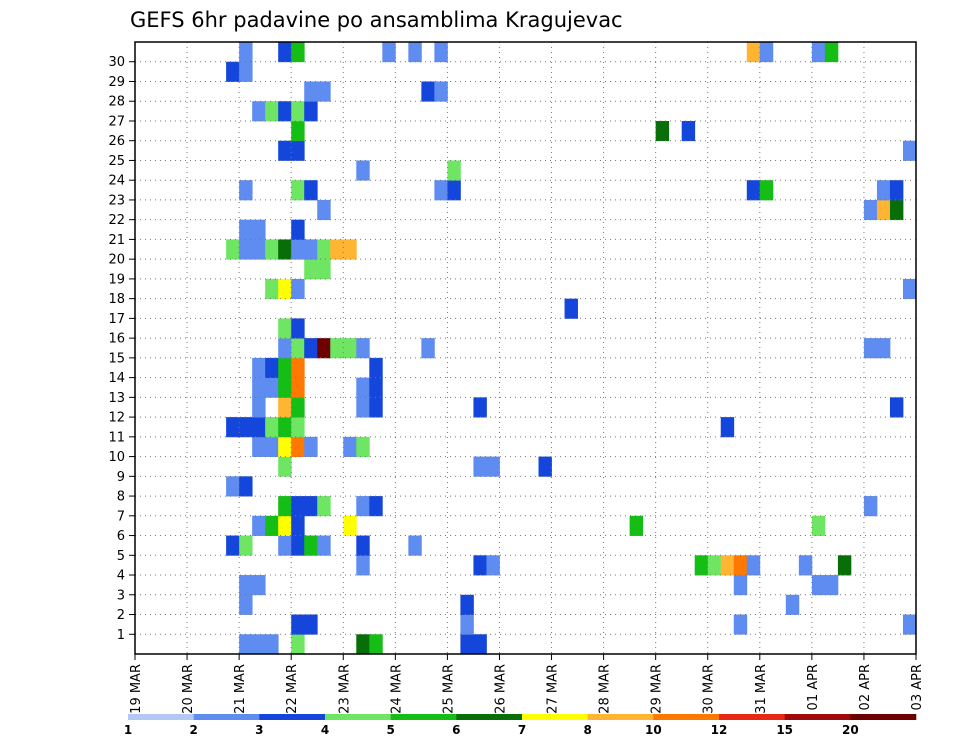 This screenshot has height=742, width=960. I want to click on y-tick-label: 20, so click(116, 260).